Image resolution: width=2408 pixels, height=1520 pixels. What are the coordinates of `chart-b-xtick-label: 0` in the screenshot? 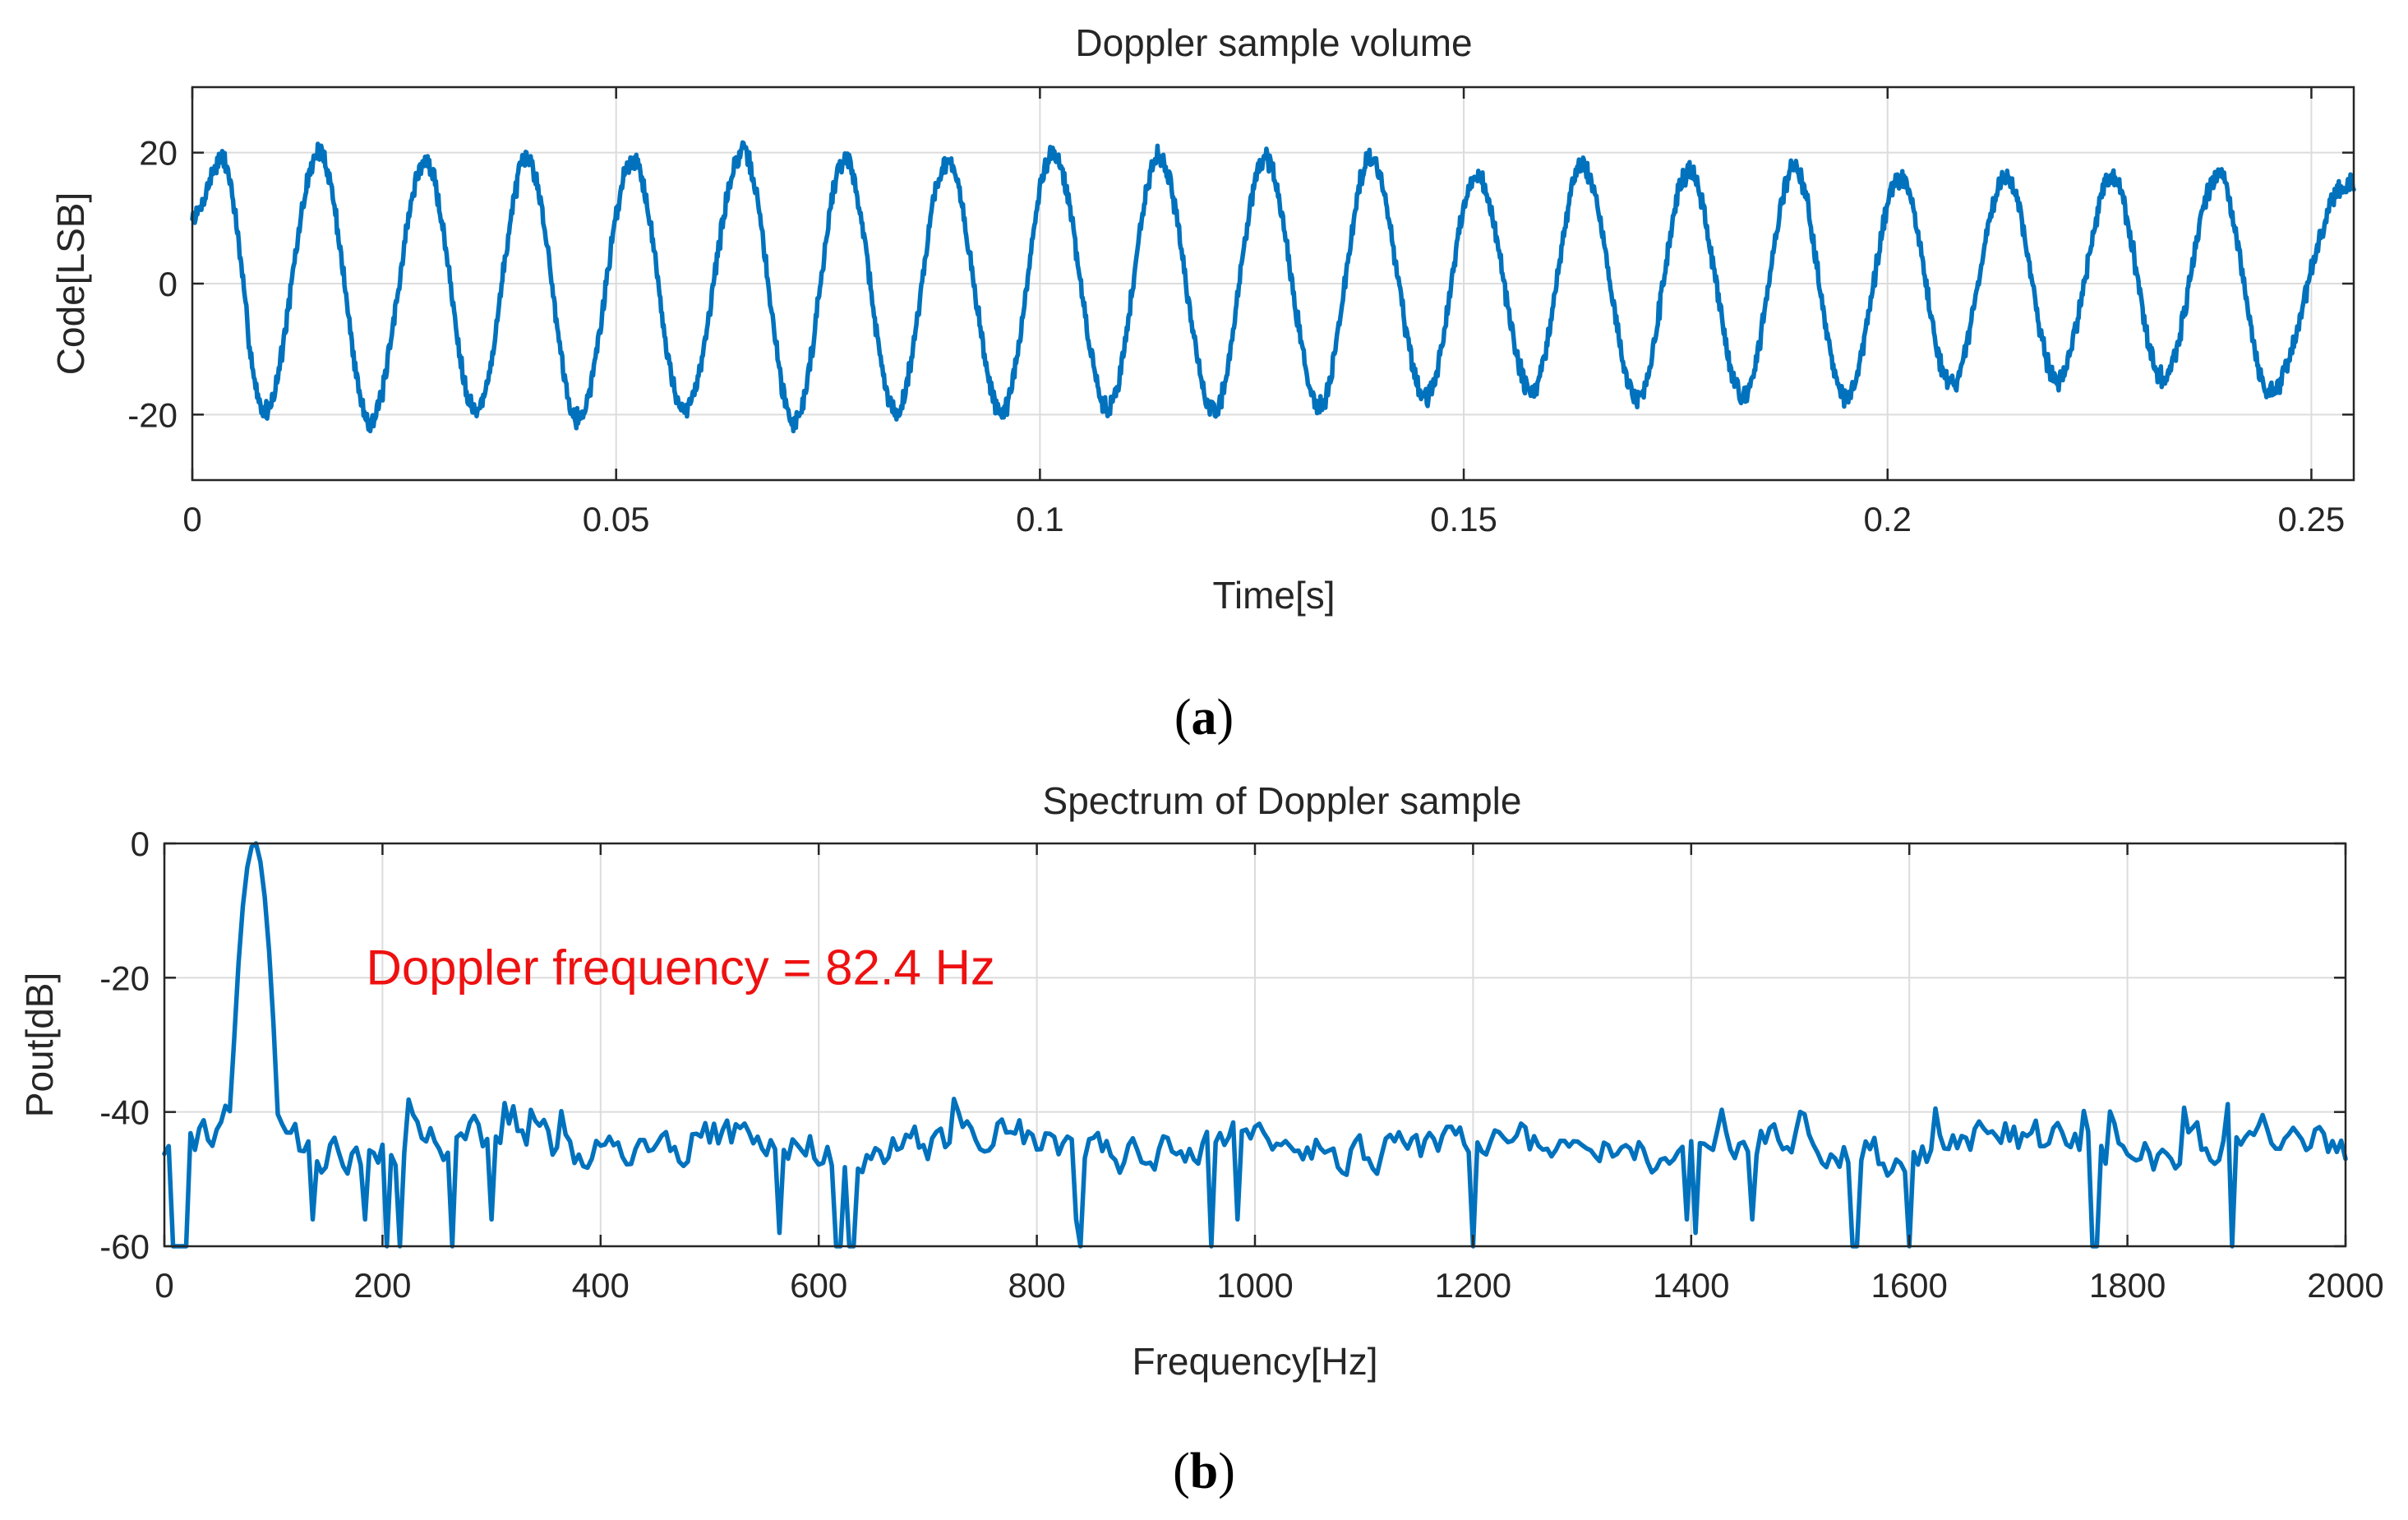 It's located at (164, 1285).